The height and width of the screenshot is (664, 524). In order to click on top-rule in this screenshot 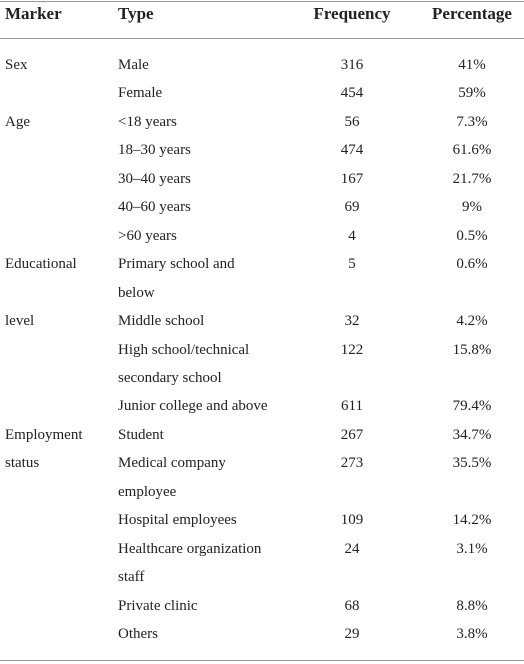, I will do `click(262, 1)`.